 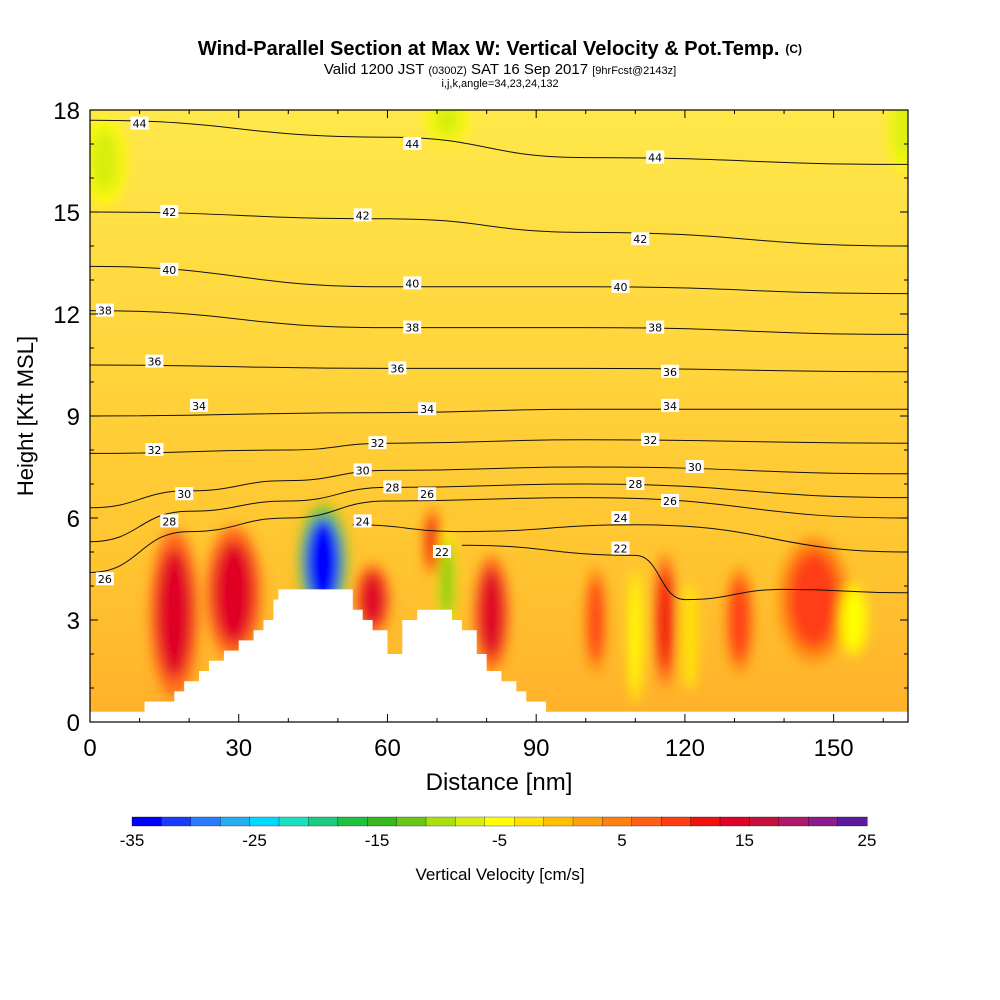 I want to click on contour-label: 34, so click(x=199, y=406).